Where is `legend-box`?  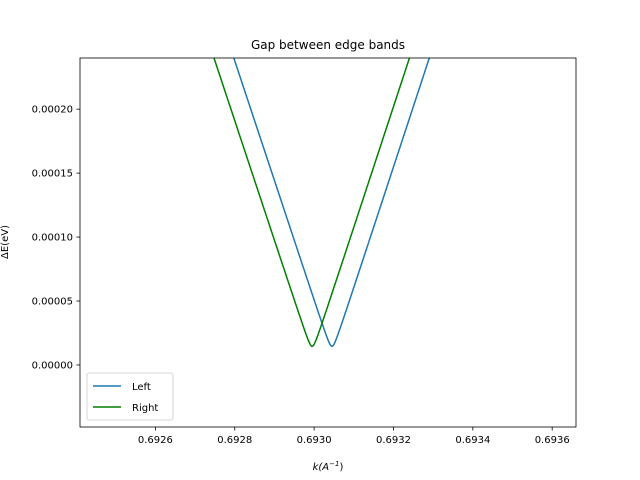
legend-box is located at coordinates (130, 396).